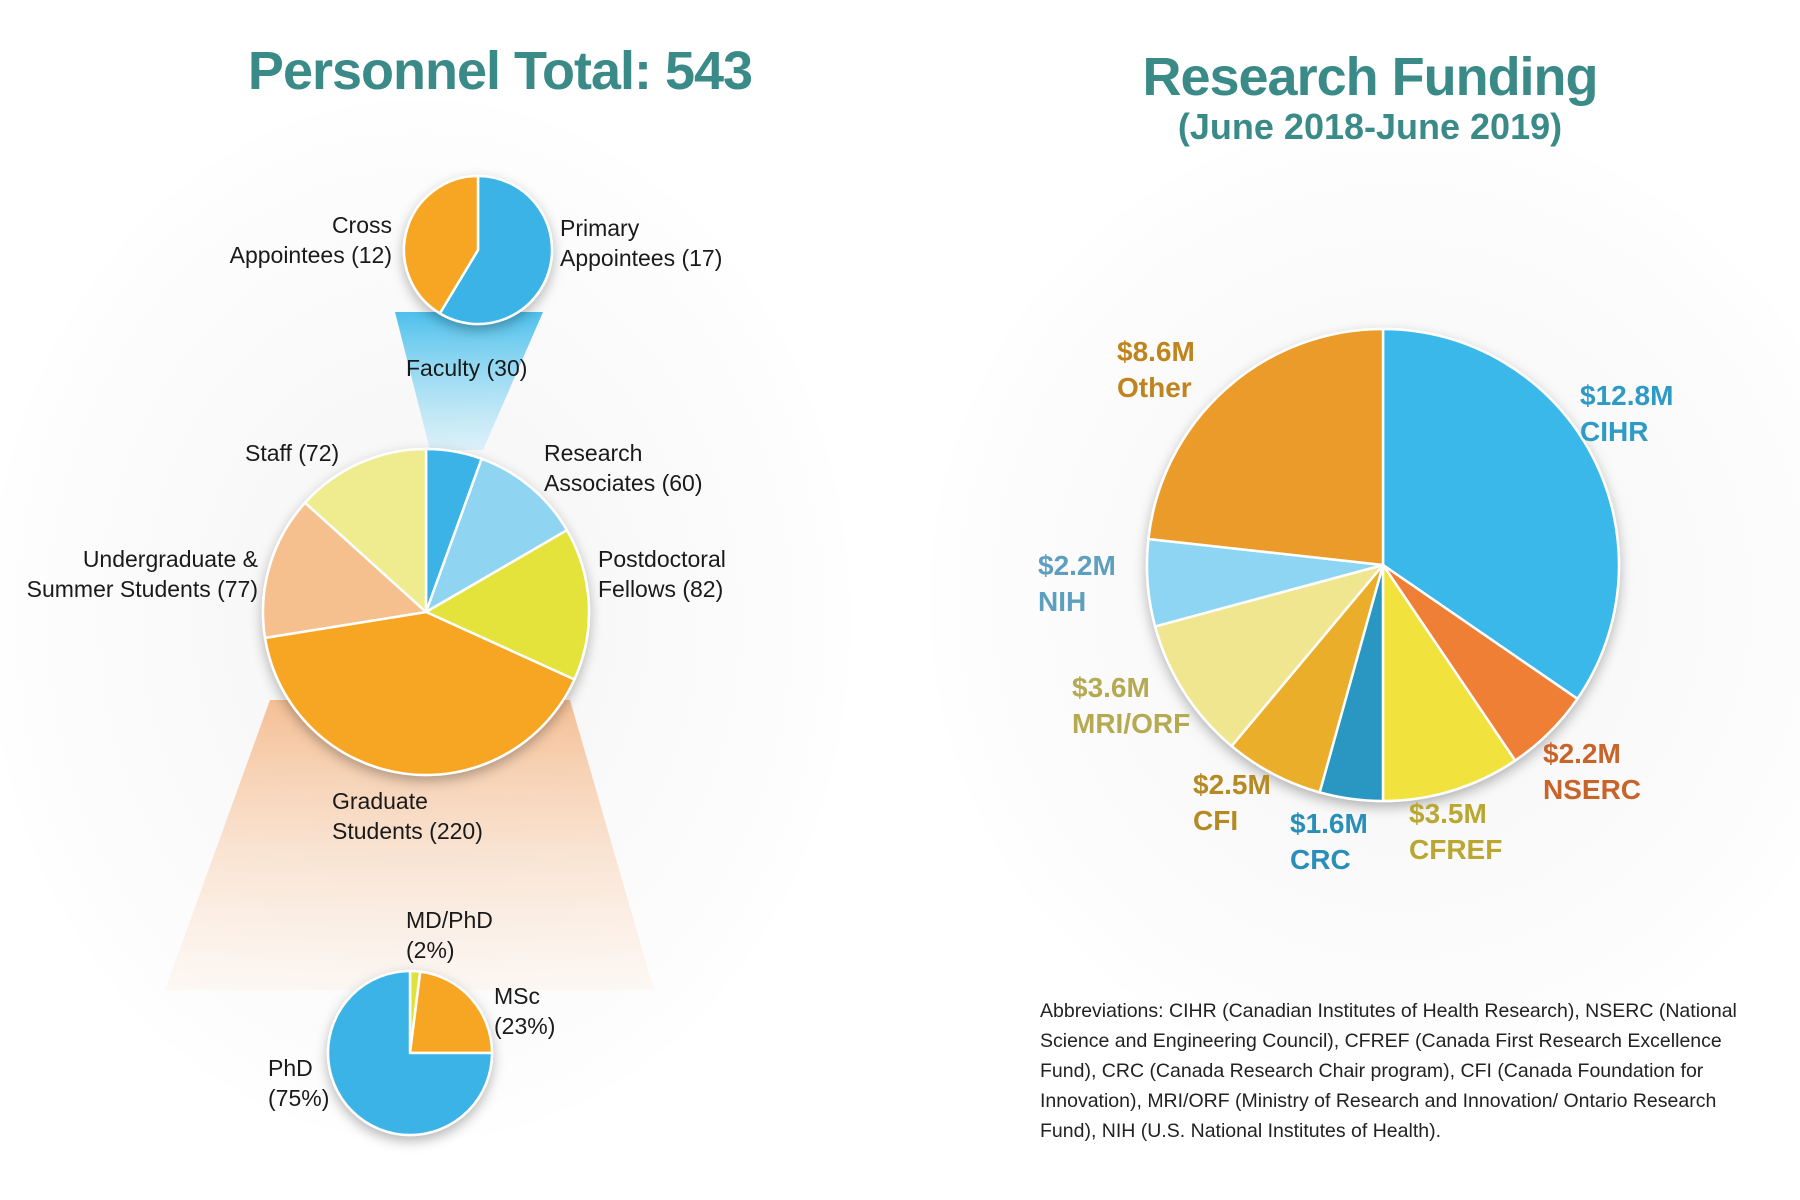 The image size is (1800, 1200). Describe the element at coordinates (419, 693) in the screenshot. I see `personnel-slice-graduate-students` at that location.